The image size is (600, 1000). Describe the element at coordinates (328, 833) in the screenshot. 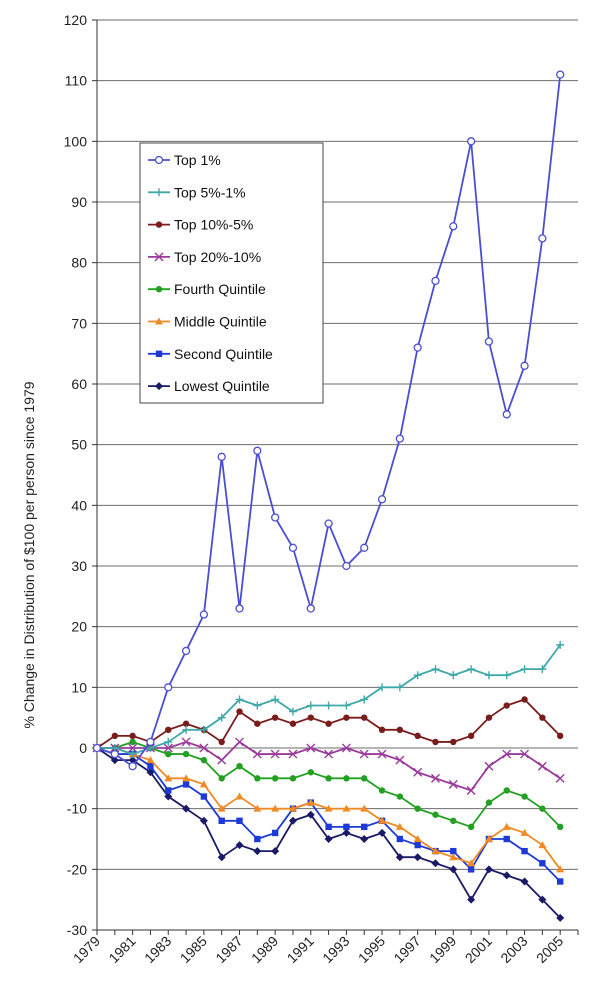

I see `series-line` at that location.